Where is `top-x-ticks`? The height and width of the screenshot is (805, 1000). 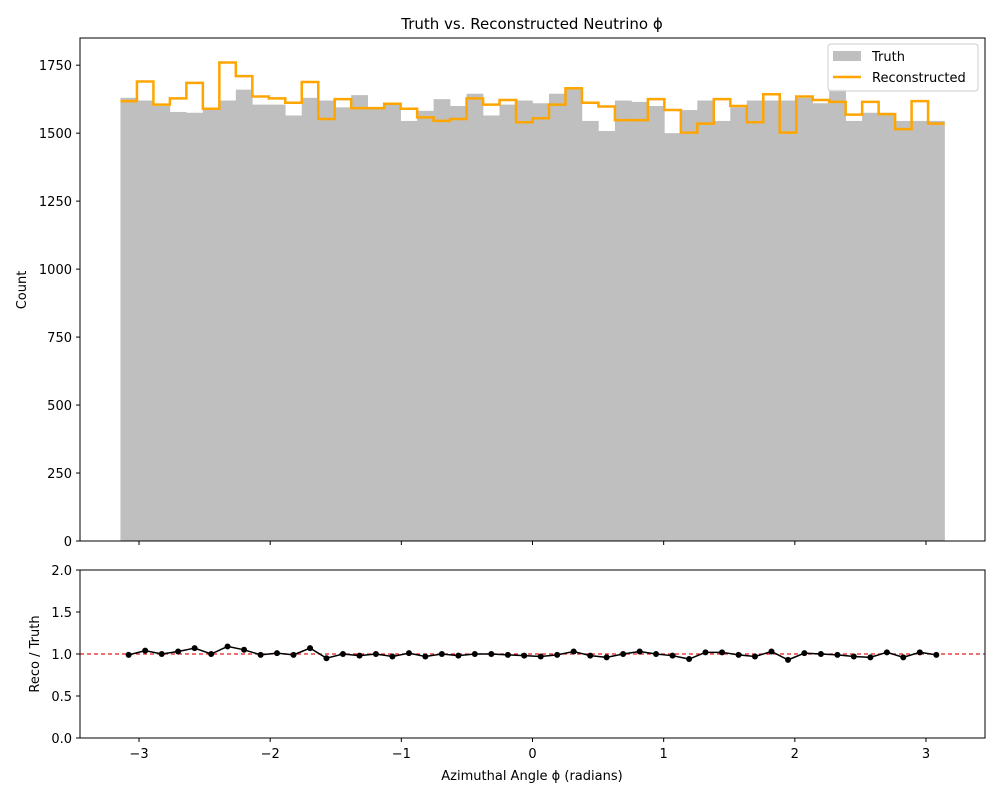 top-x-ticks is located at coordinates (532, 543).